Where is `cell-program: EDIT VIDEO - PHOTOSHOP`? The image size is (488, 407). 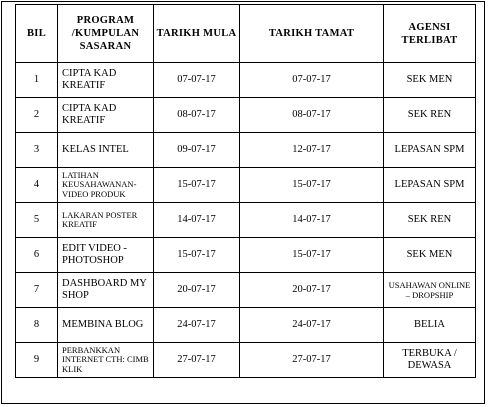 cell-program: EDIT VIDEO - PHOTOSHOP is located at coordinates (105, 255).